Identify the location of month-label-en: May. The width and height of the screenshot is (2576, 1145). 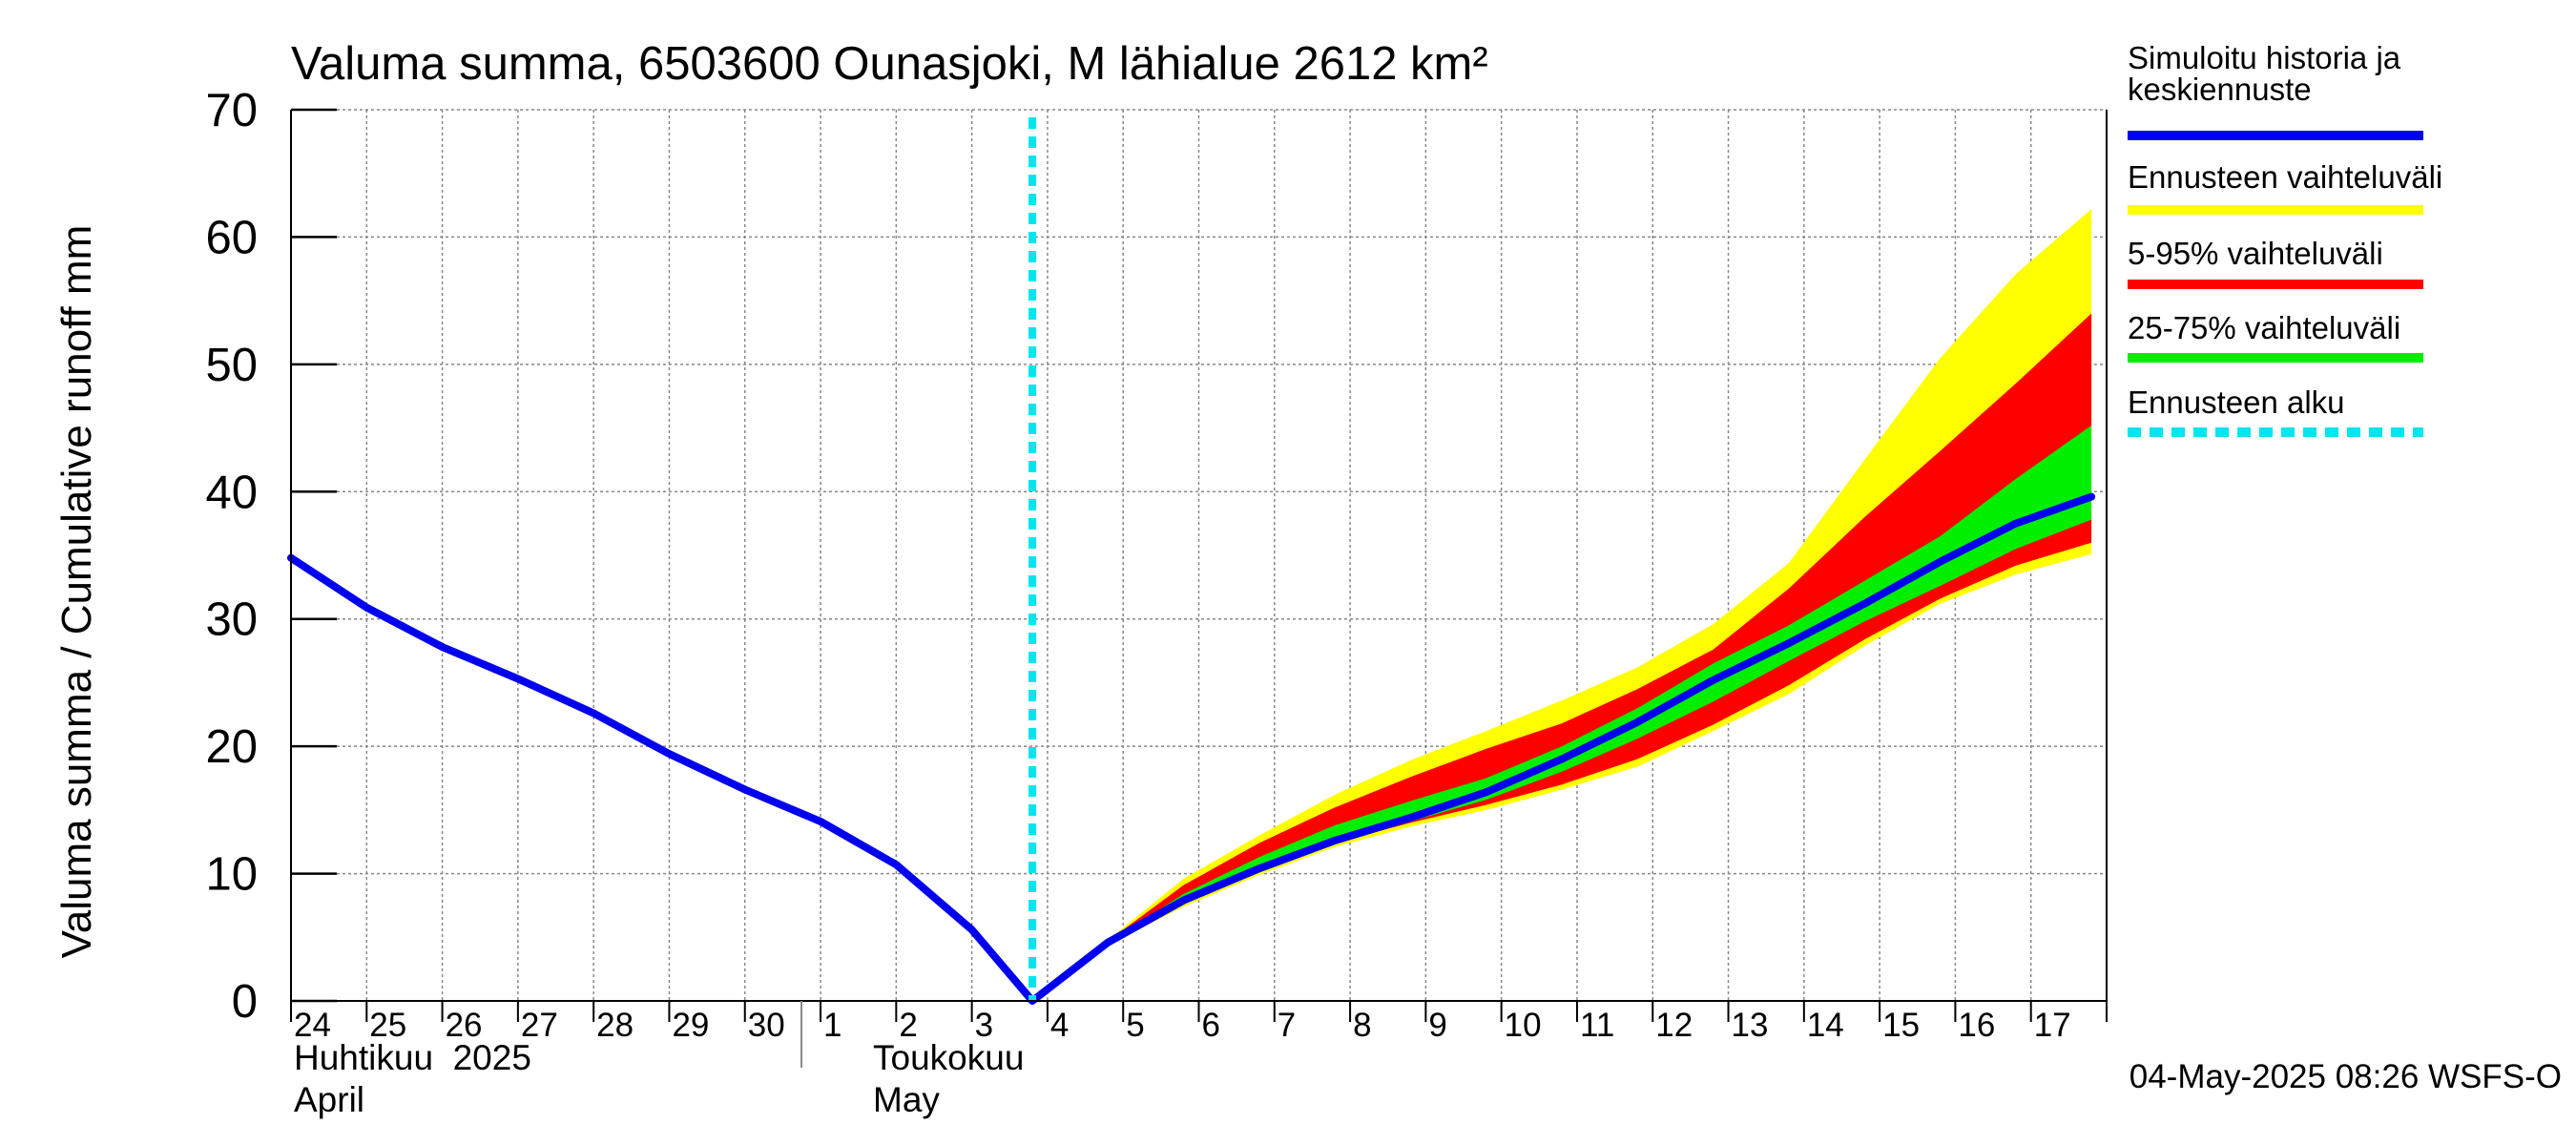
(906, 1099).